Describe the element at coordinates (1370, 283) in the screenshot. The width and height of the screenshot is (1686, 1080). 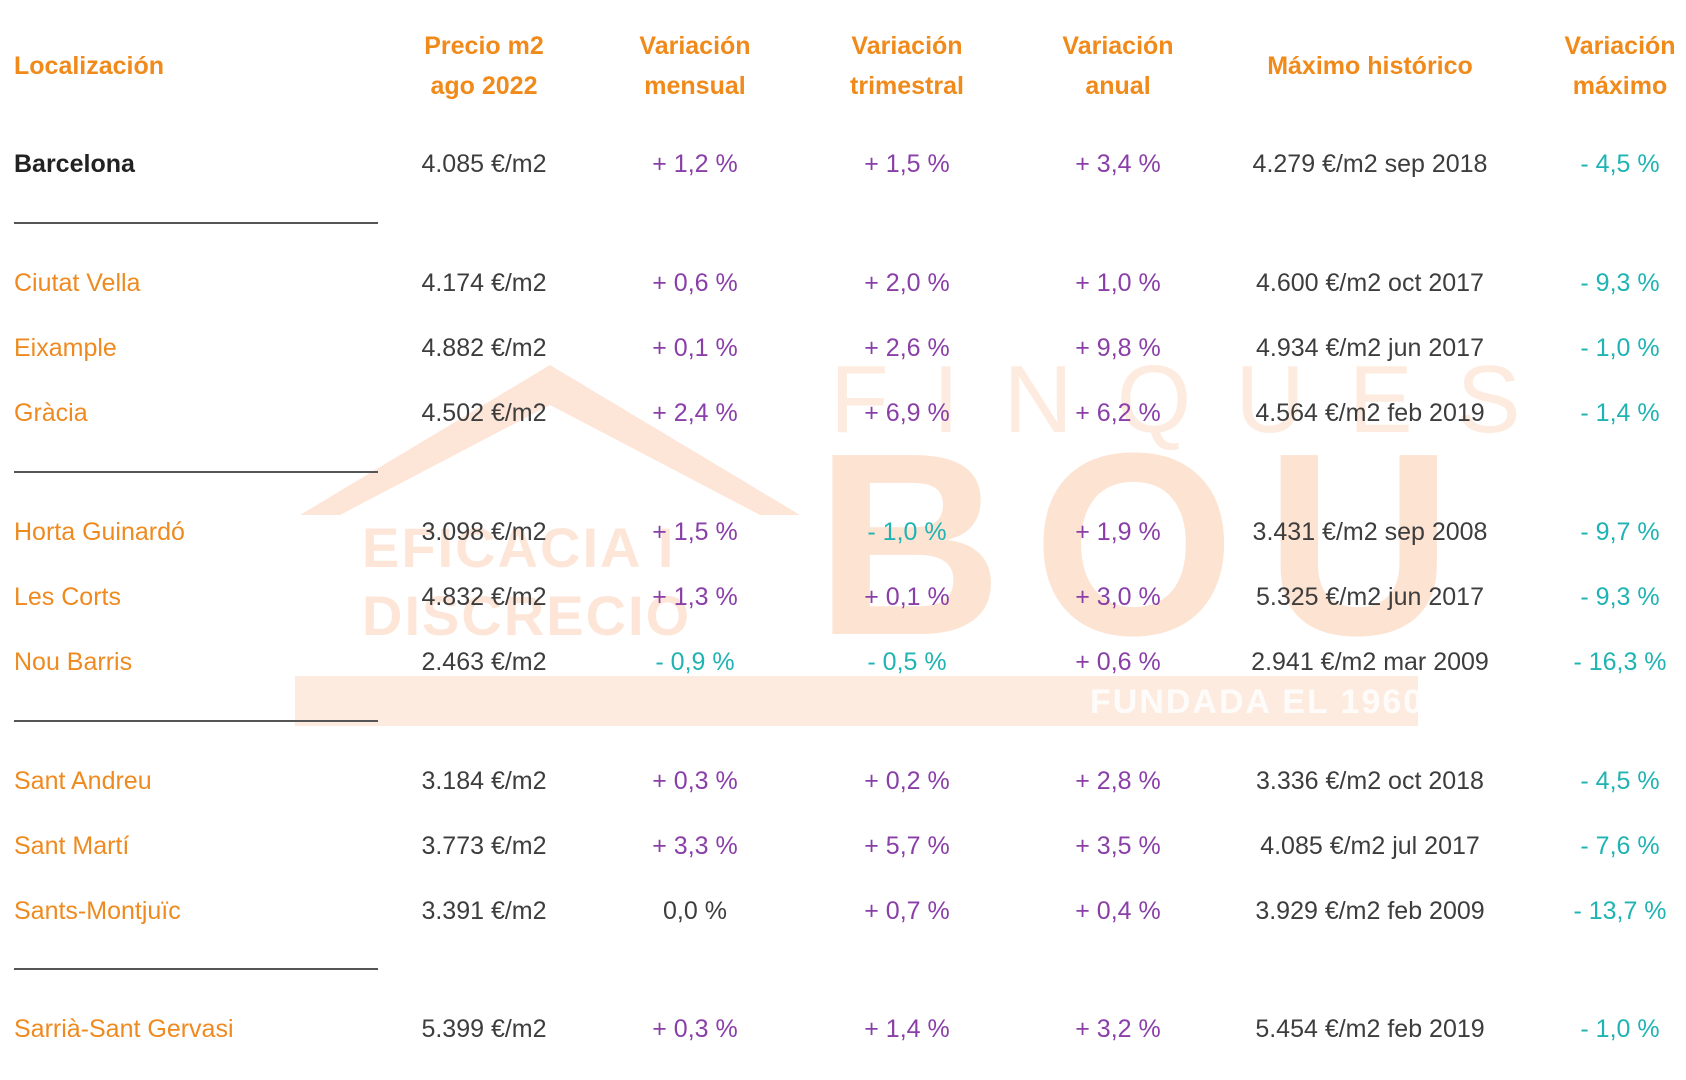
I see `row-maximo: 4.600 €/m2 oct 2017` at that location.